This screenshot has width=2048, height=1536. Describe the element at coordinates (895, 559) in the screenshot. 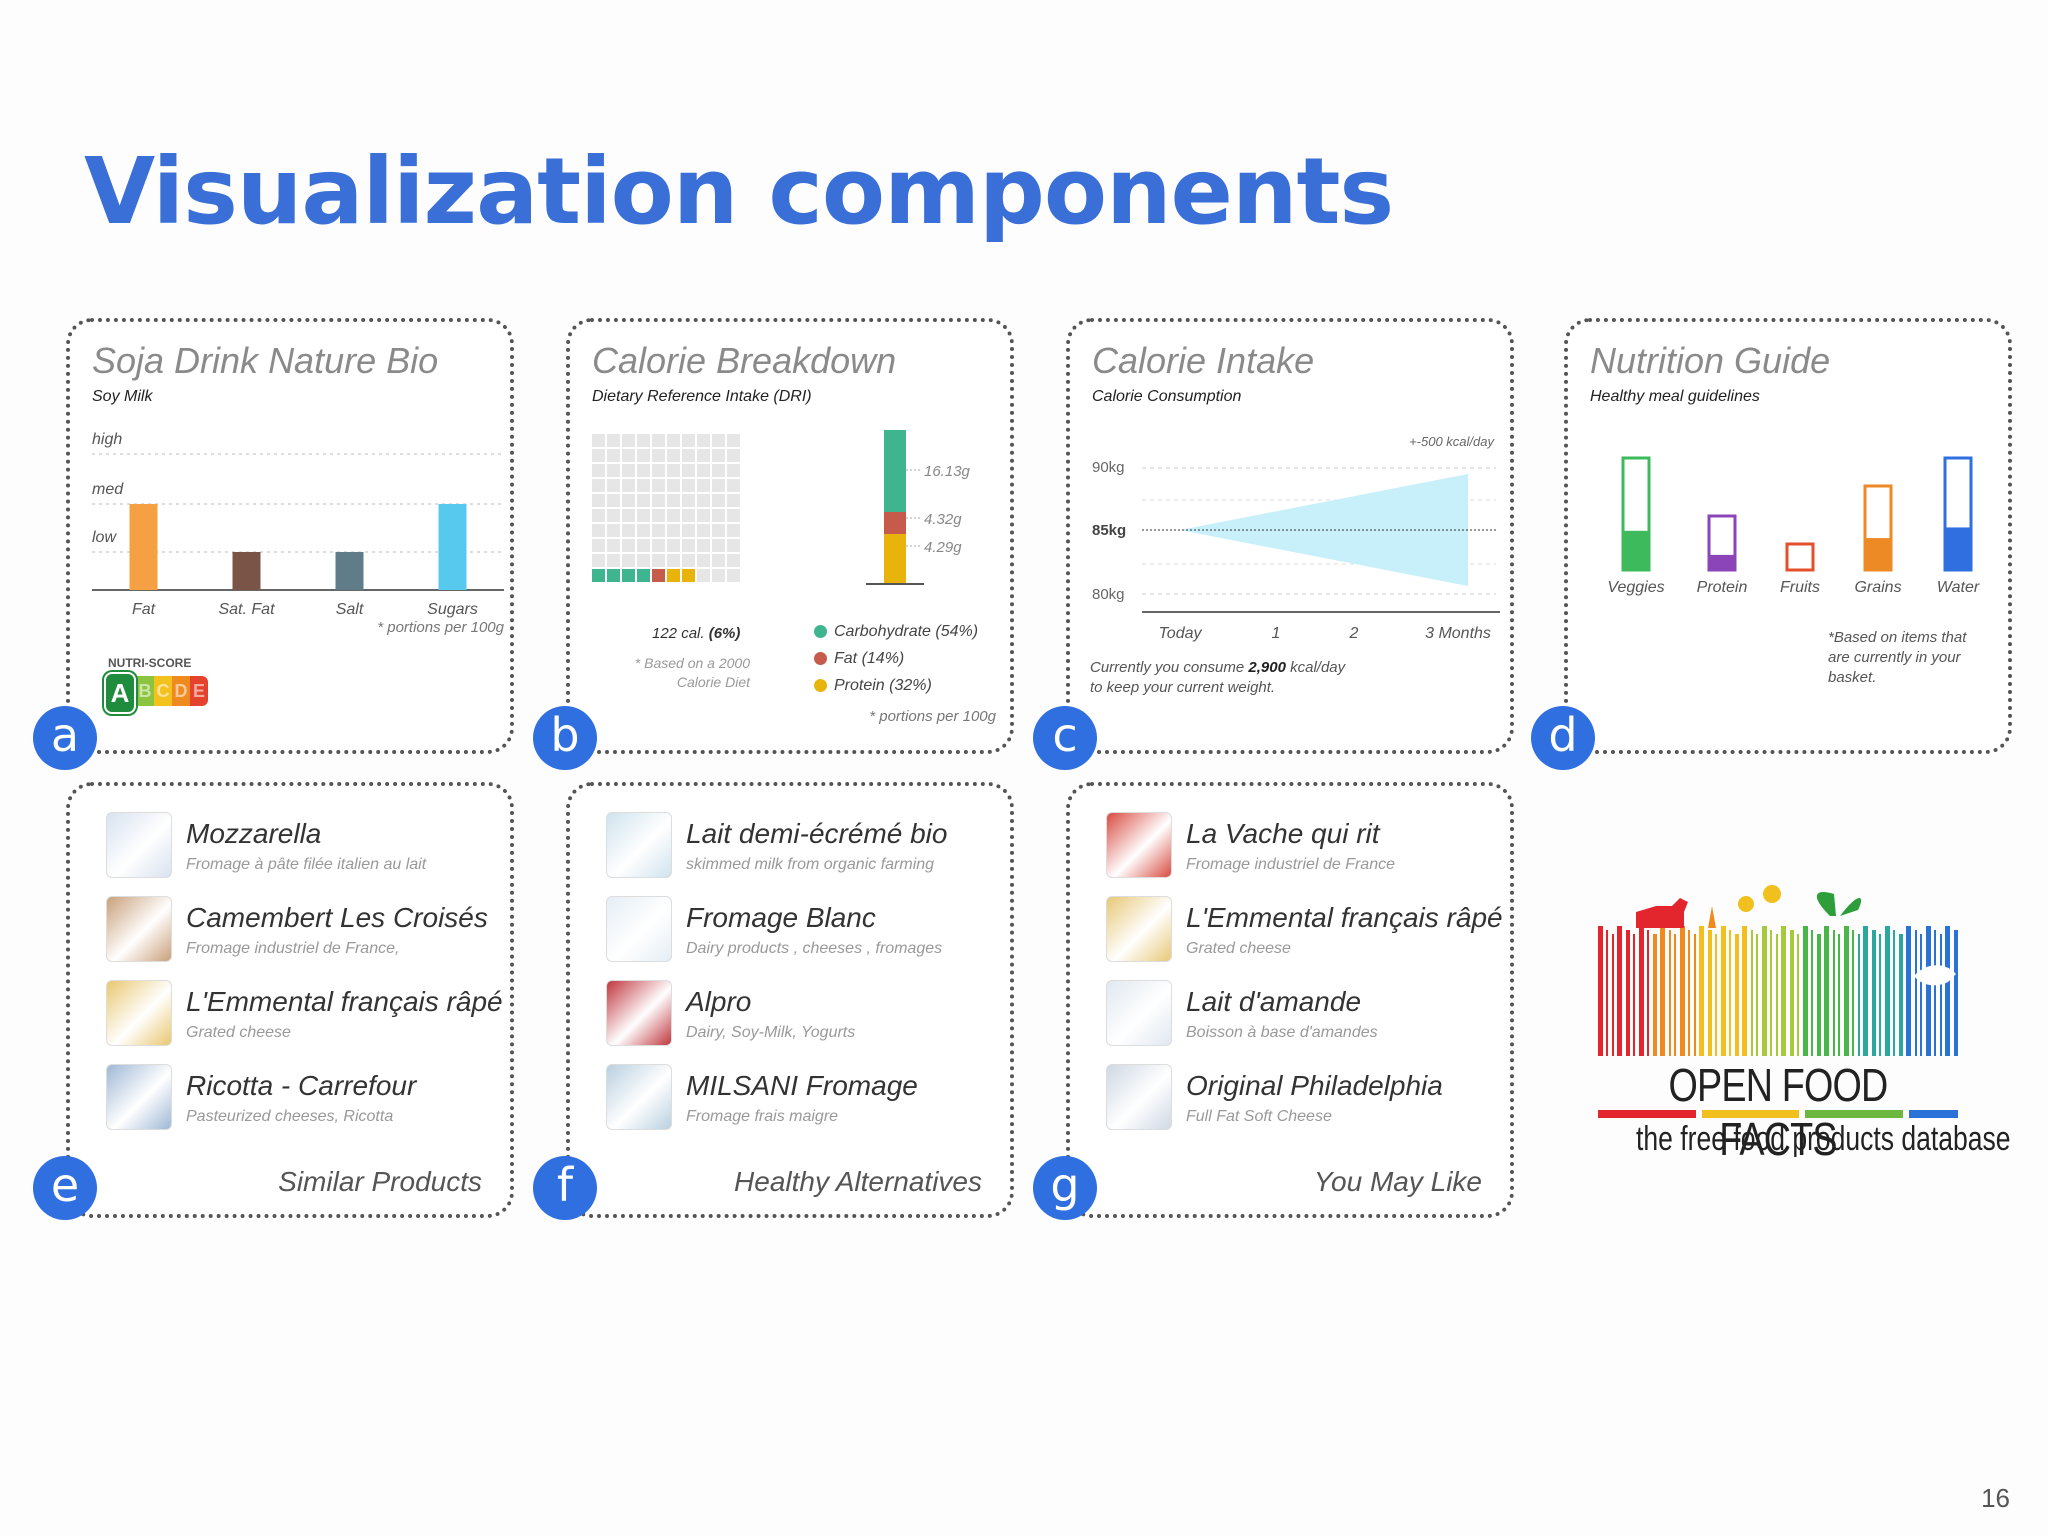

I see `stack-protein` at that location.